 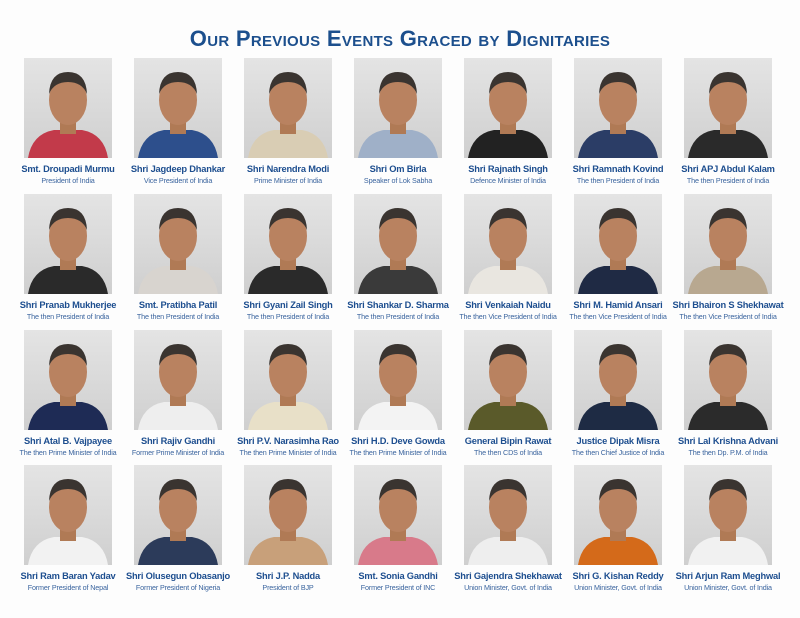 I want to click on dignitary-name: Shri Gajendra Shekhawat, so click(x=508, y=576).